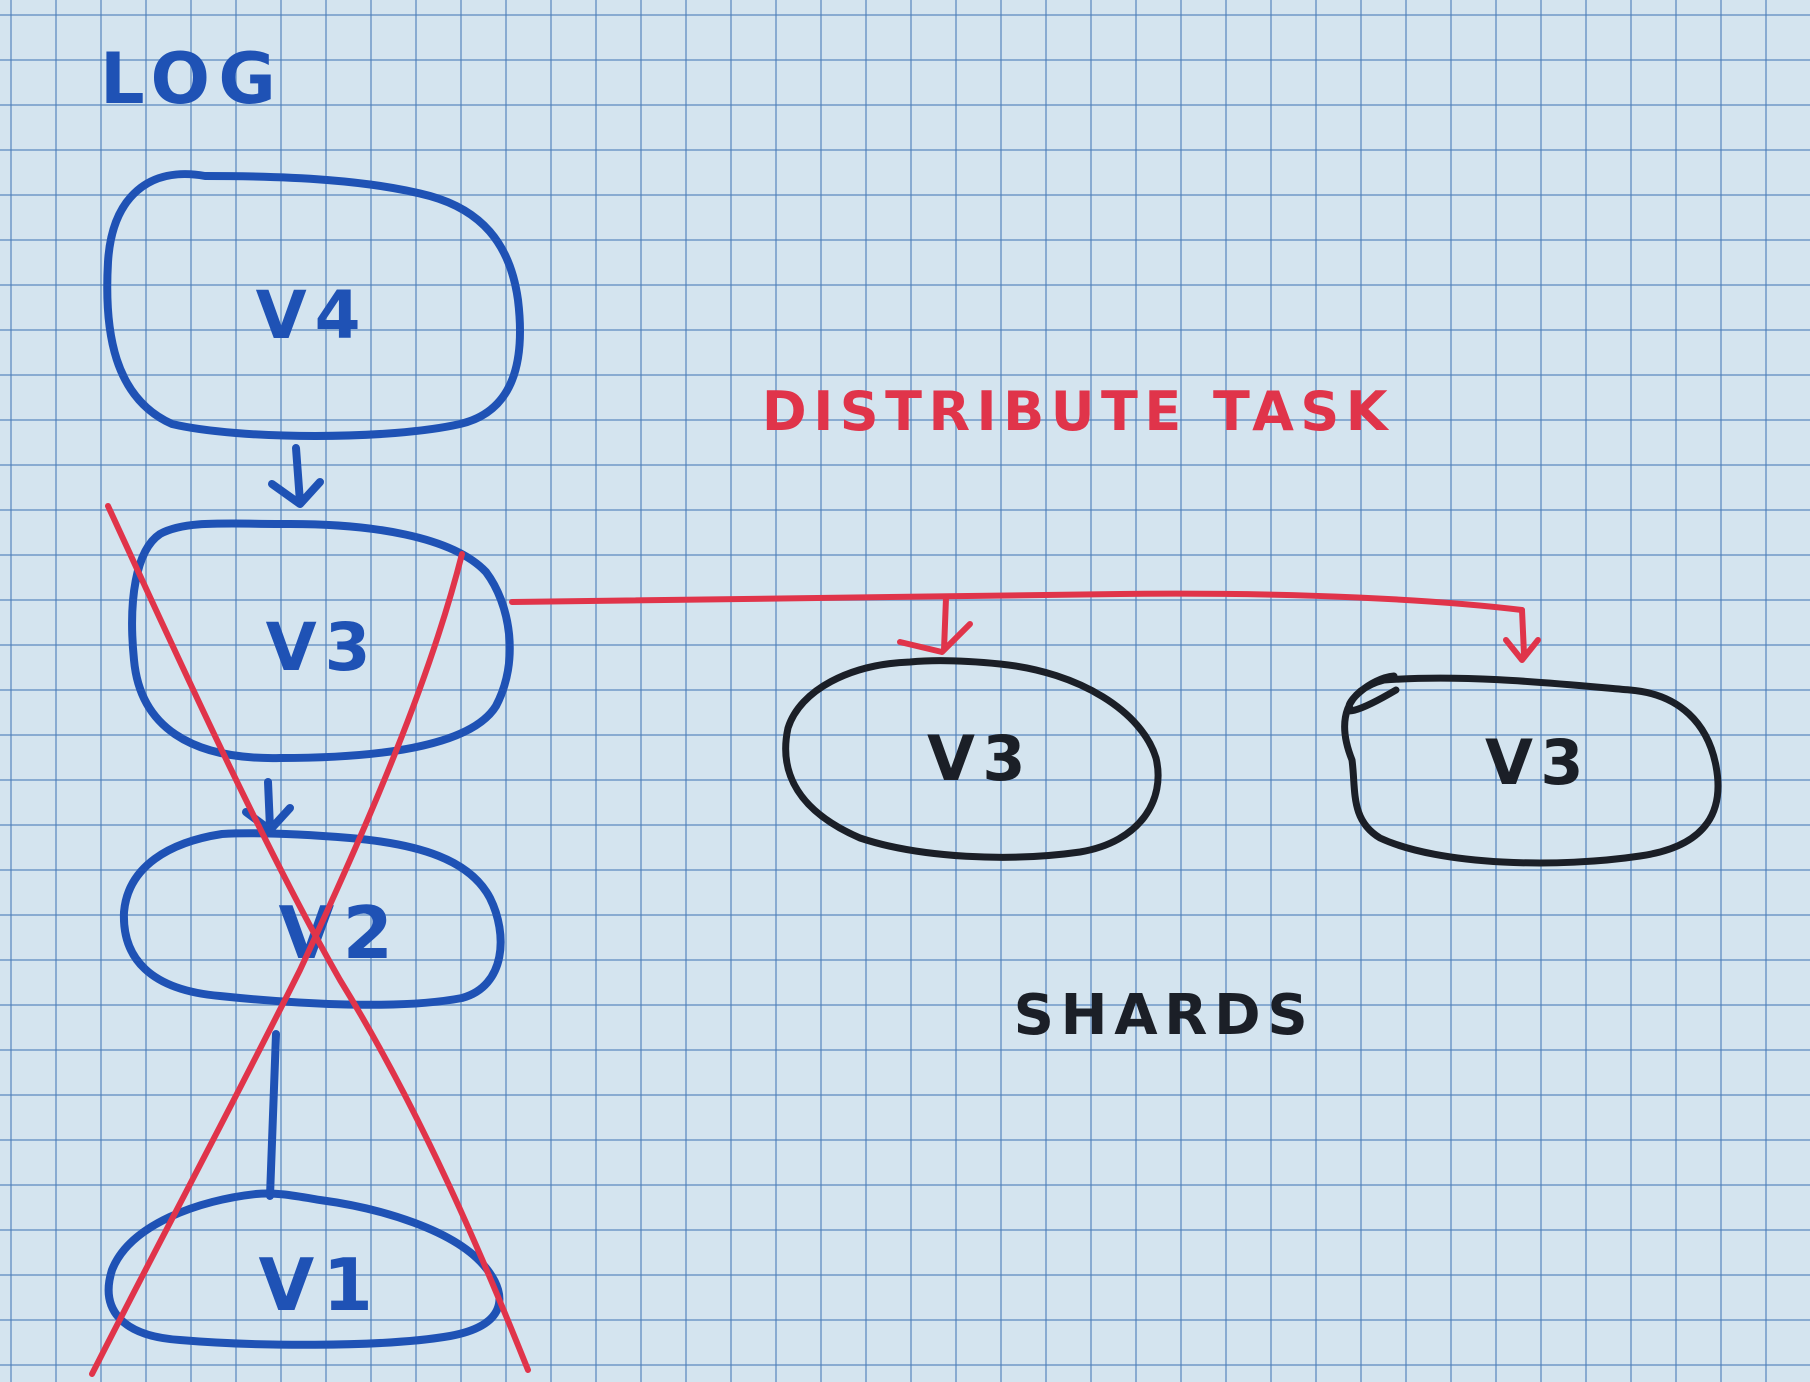 The width and height of the screenshot is (1810, 1382). I want to click on cross-stroke-up, so click(277, 964).